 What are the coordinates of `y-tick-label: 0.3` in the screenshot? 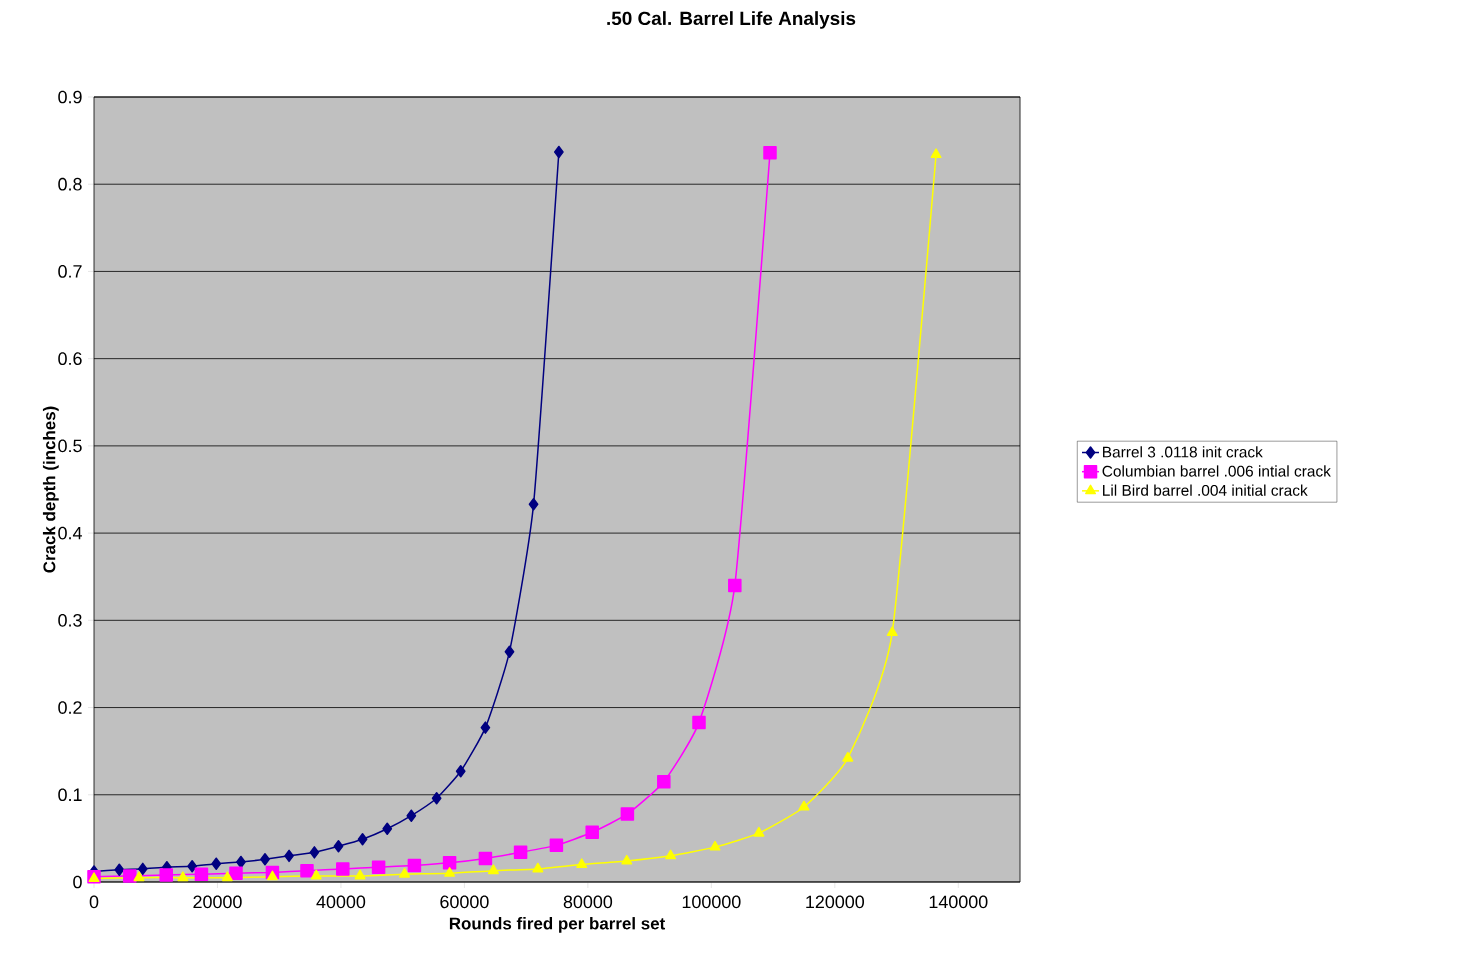 It's located at (70, 620).